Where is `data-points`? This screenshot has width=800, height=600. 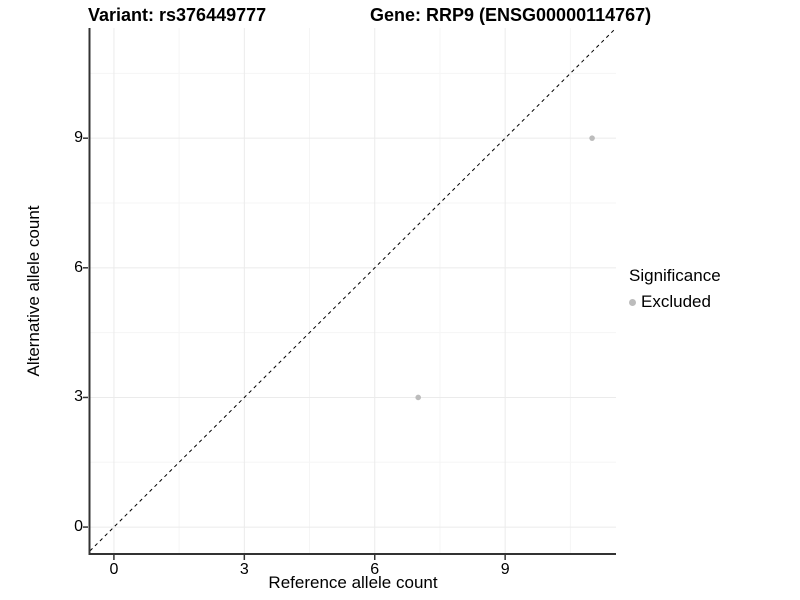 data-points is located at coordinates (505, 268).